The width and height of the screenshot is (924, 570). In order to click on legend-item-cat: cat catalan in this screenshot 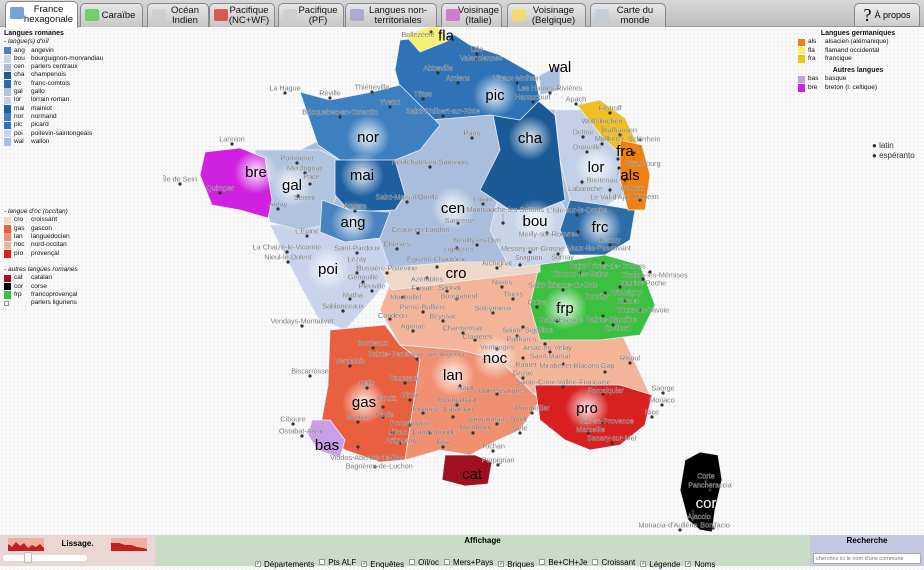, I will do `click(59, 278)`.